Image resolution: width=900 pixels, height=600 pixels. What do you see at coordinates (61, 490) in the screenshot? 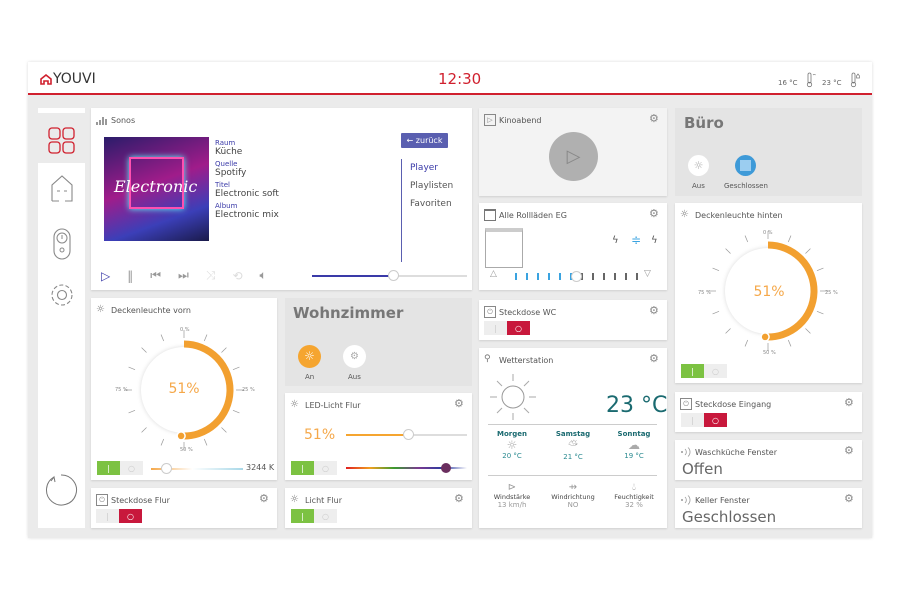
I see `refresh-icon` at bounding box center [61, 490].